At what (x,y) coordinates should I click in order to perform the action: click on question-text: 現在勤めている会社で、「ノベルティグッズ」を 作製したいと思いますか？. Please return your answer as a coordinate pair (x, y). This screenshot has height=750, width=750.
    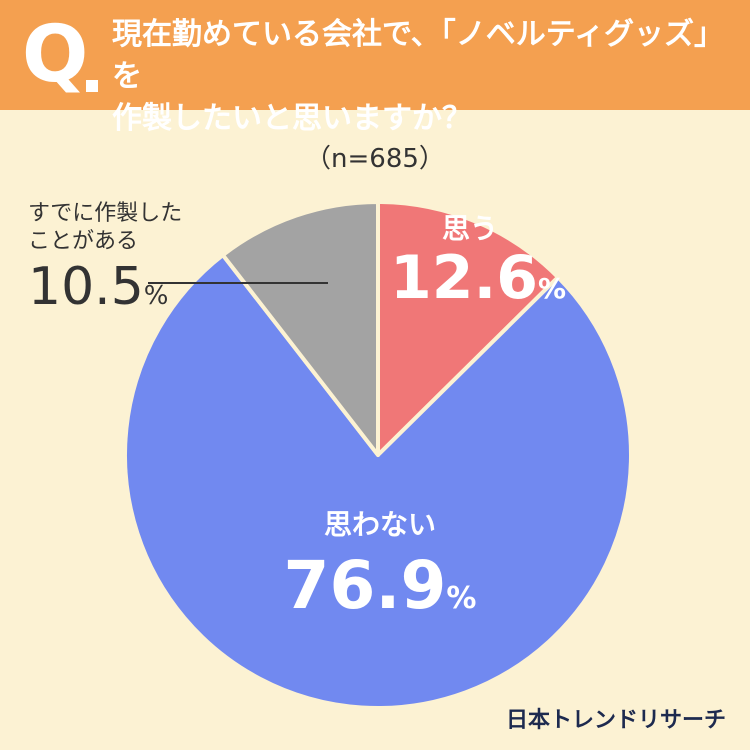
    Looking at the image, I should click on (422, 77).